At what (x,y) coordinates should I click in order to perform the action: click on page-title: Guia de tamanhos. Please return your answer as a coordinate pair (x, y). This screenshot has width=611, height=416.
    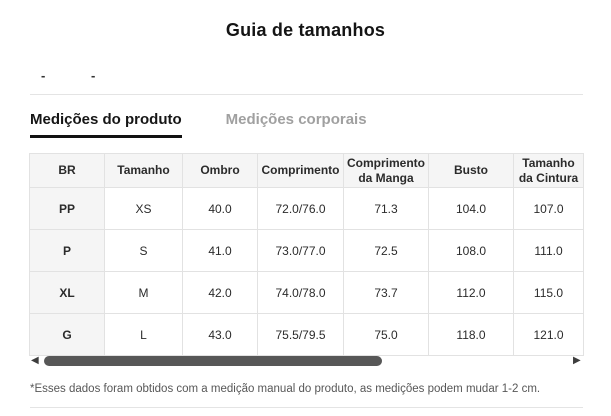
    Looking at the image, I should click on (305, 30).